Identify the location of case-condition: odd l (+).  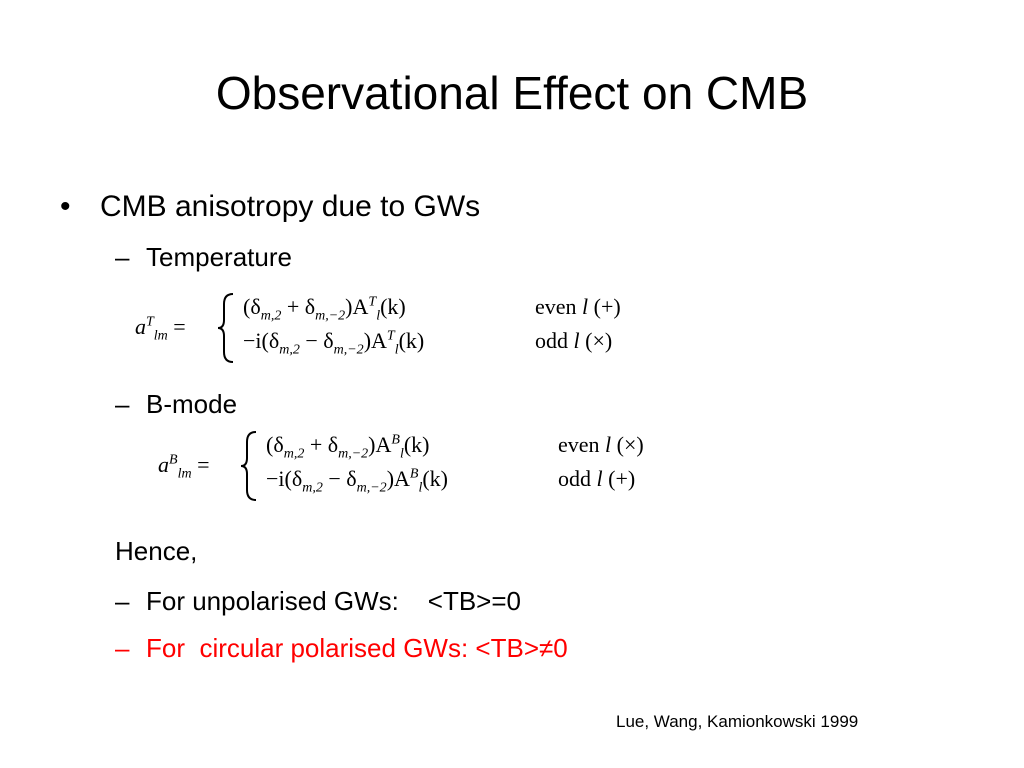
(596, 479).